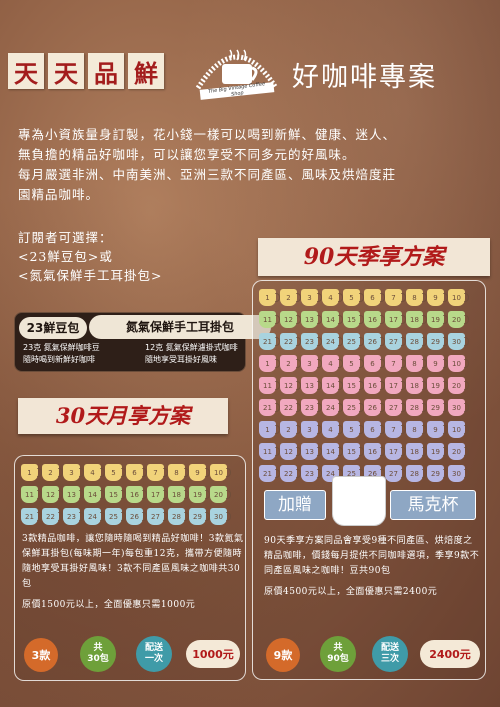 The width and height of the screenshot is (500, 707). Describe the element at coordinates (180, 327) in the screenshot. I see `drip-label: 氮氣保鮮手工耳掛包` at that location.